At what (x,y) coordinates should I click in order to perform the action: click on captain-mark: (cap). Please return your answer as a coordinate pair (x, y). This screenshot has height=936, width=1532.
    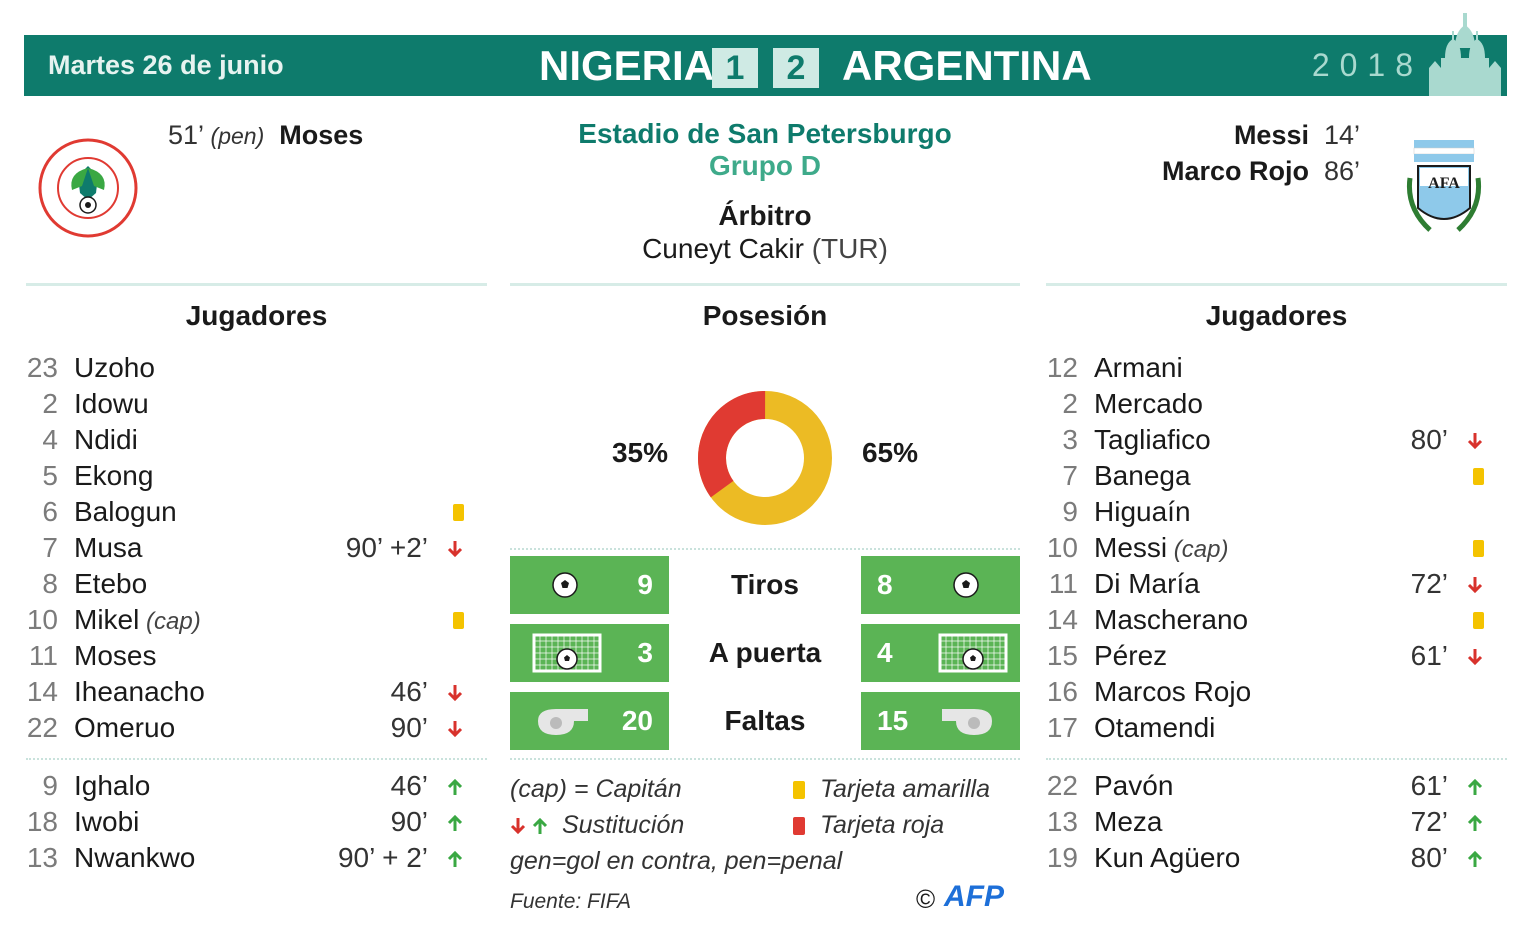
    Looking at the image, I should click on (1198, 549).